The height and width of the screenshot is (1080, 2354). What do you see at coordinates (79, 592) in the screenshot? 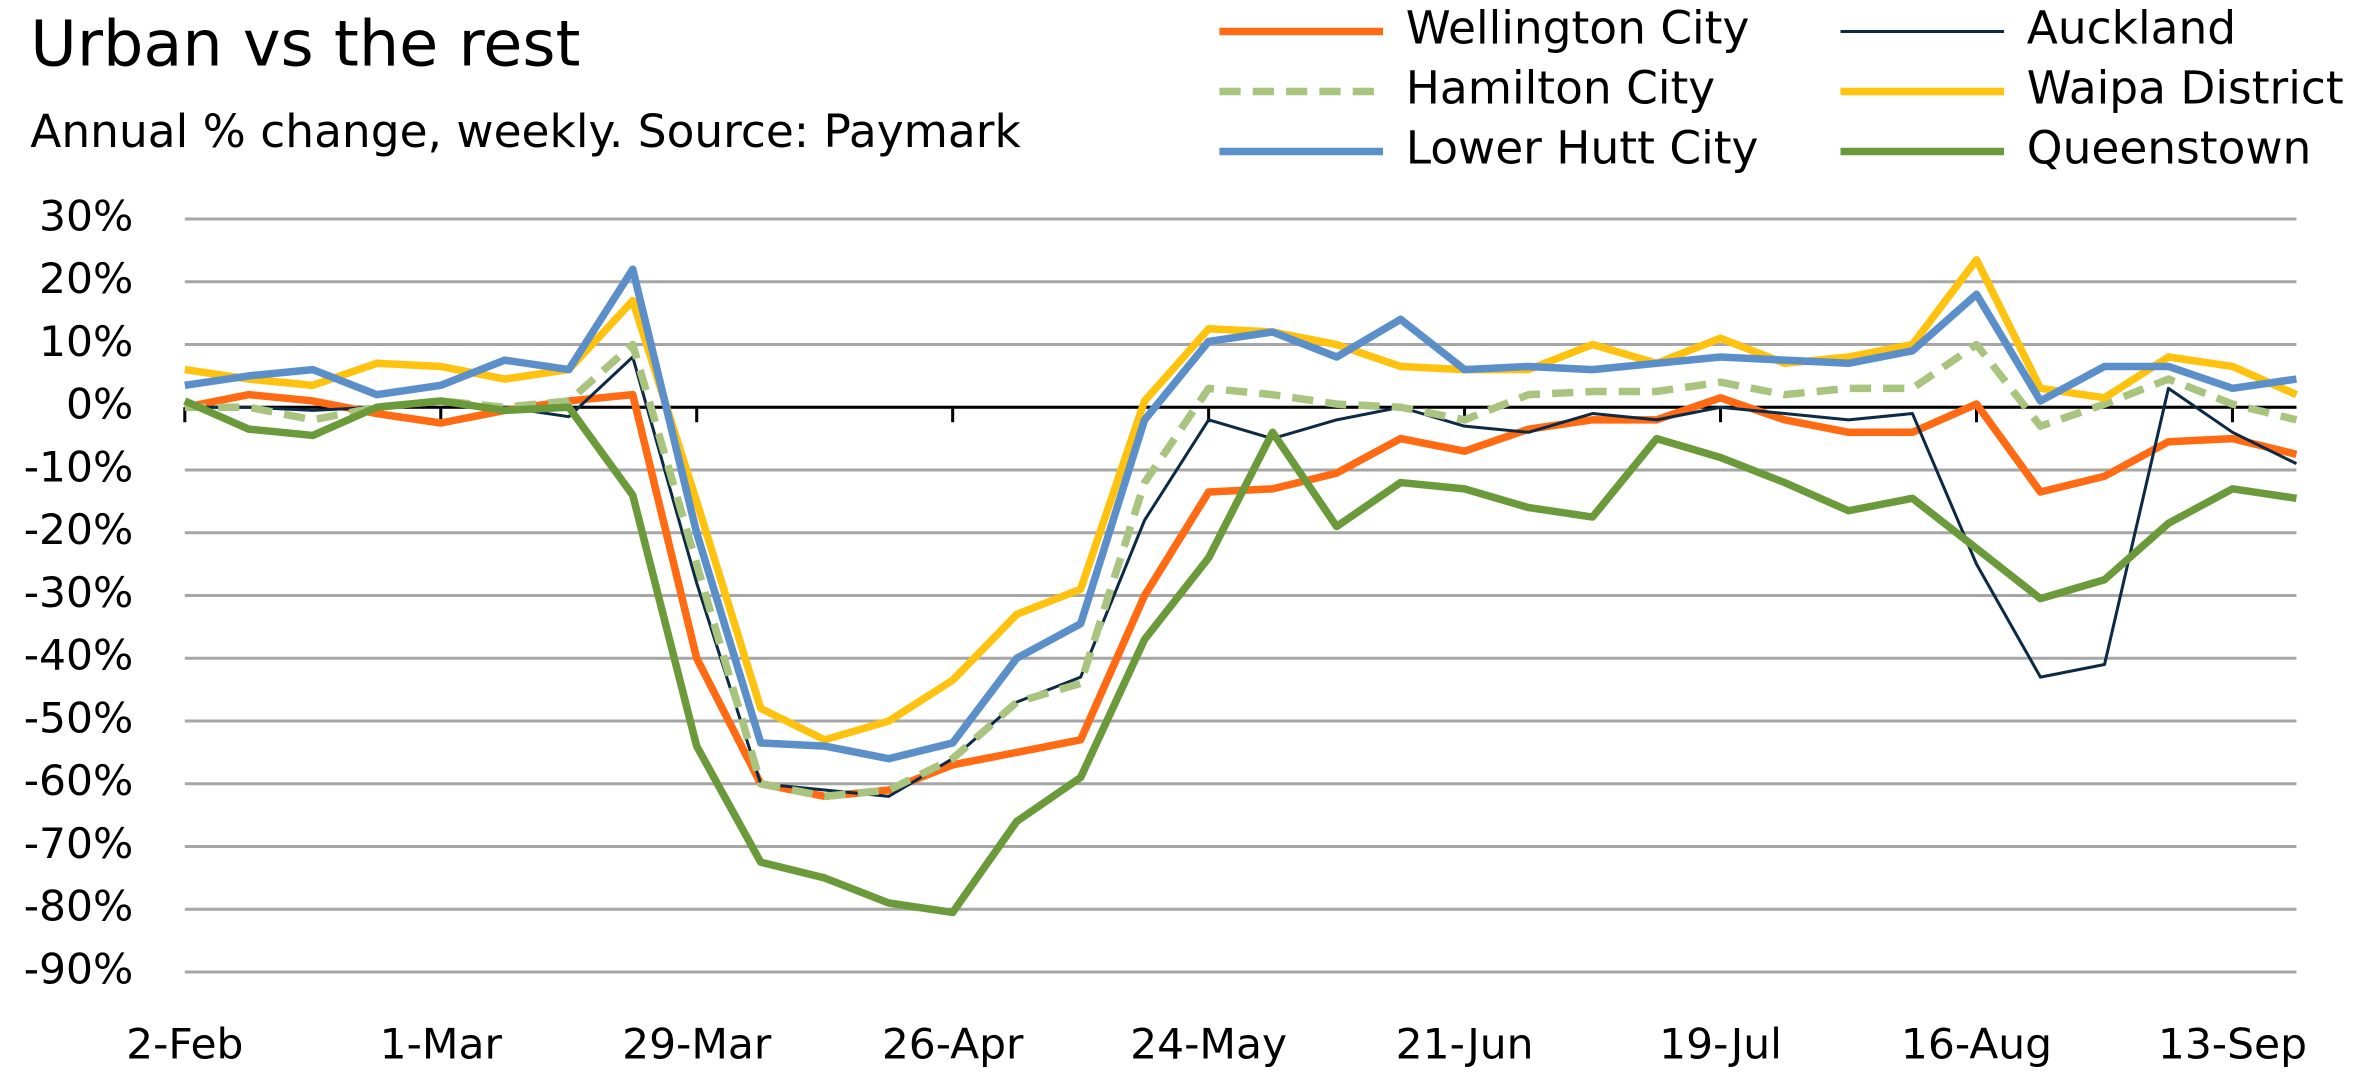
I see `y-tick-label: -30%` at bounding box center [79, 592].